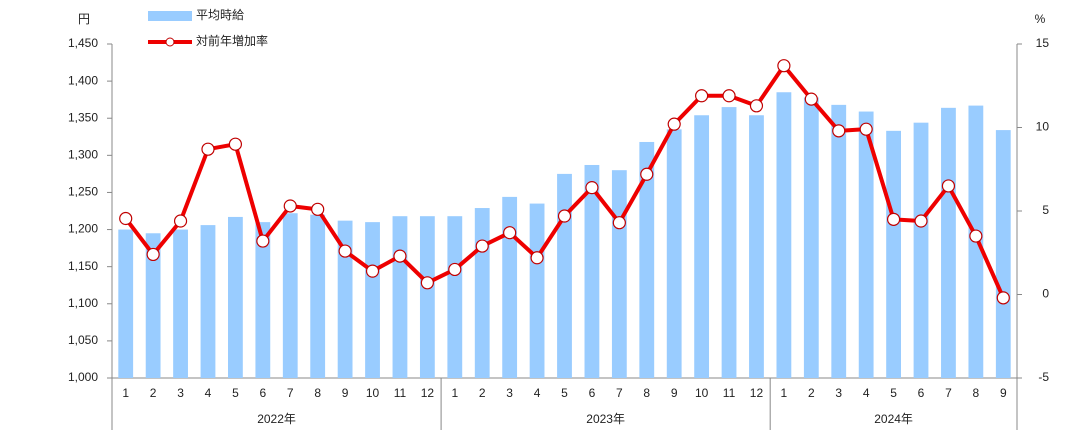  I want to click on y2-tick-label: 0, so click(1045, 294).